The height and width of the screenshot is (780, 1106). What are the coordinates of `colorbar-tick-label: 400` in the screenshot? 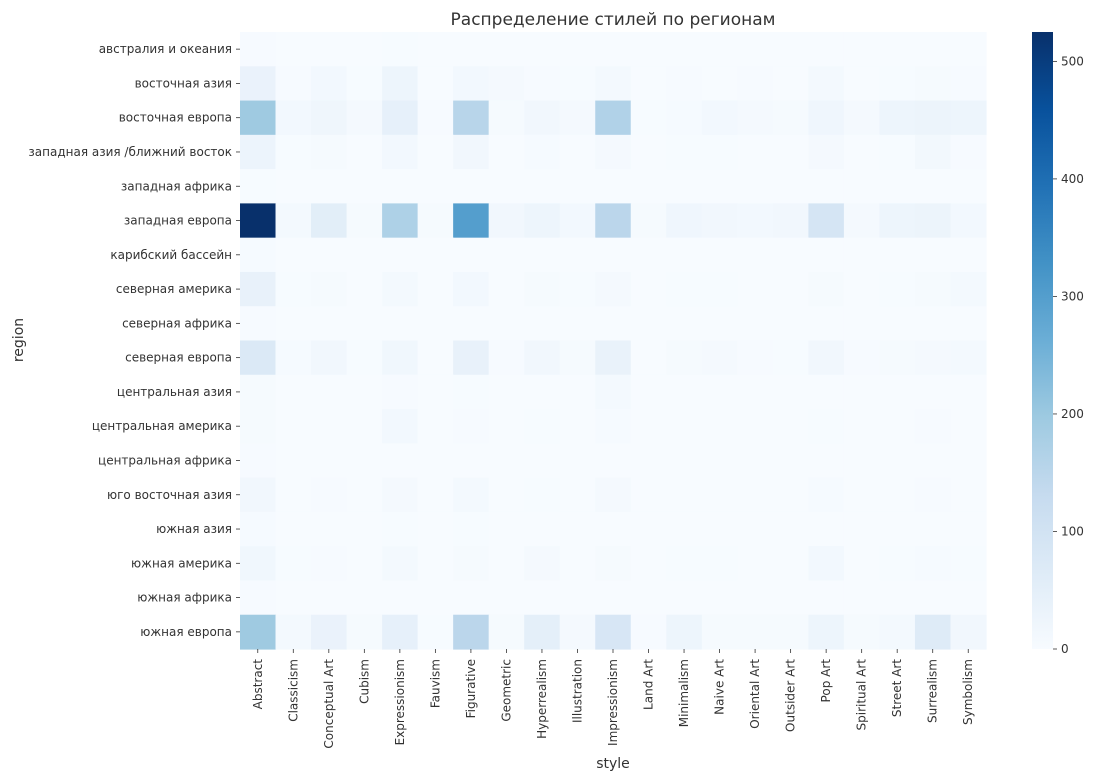 It's located at (1072, 179).